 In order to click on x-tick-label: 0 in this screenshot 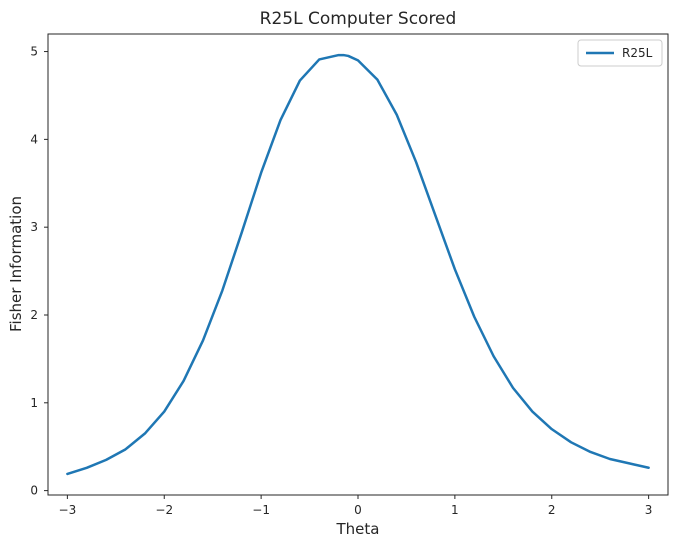, I will do `click(358, 510)`.